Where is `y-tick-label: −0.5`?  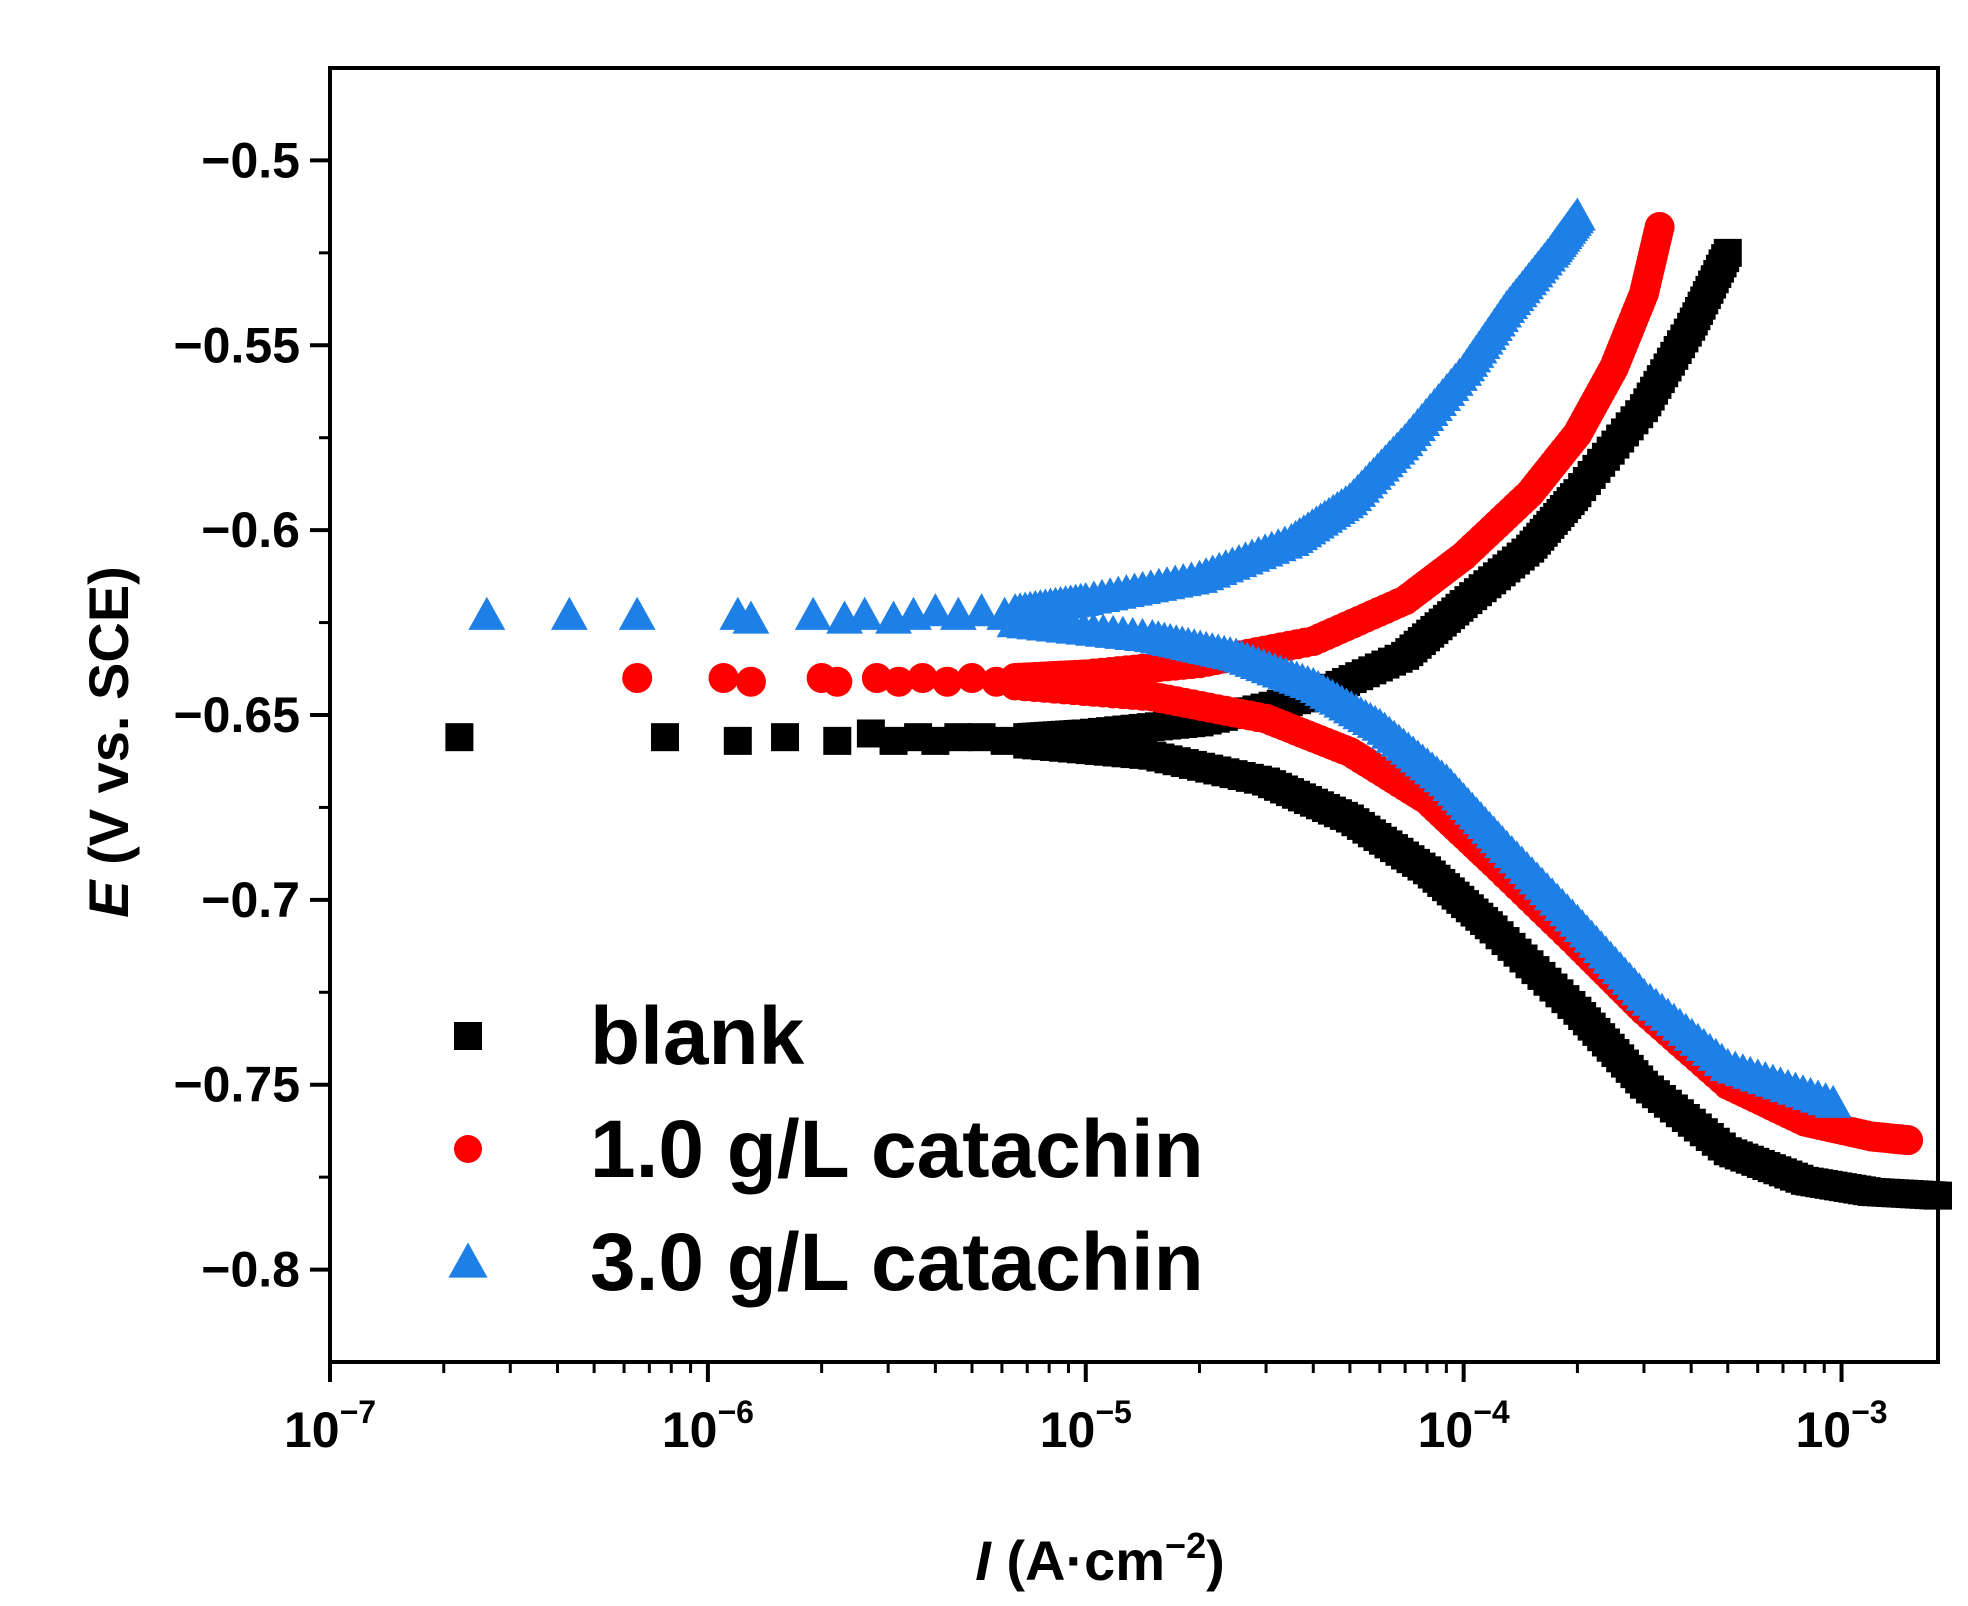 y-tick-label: −0.5 is located at coordinates (250, 160).